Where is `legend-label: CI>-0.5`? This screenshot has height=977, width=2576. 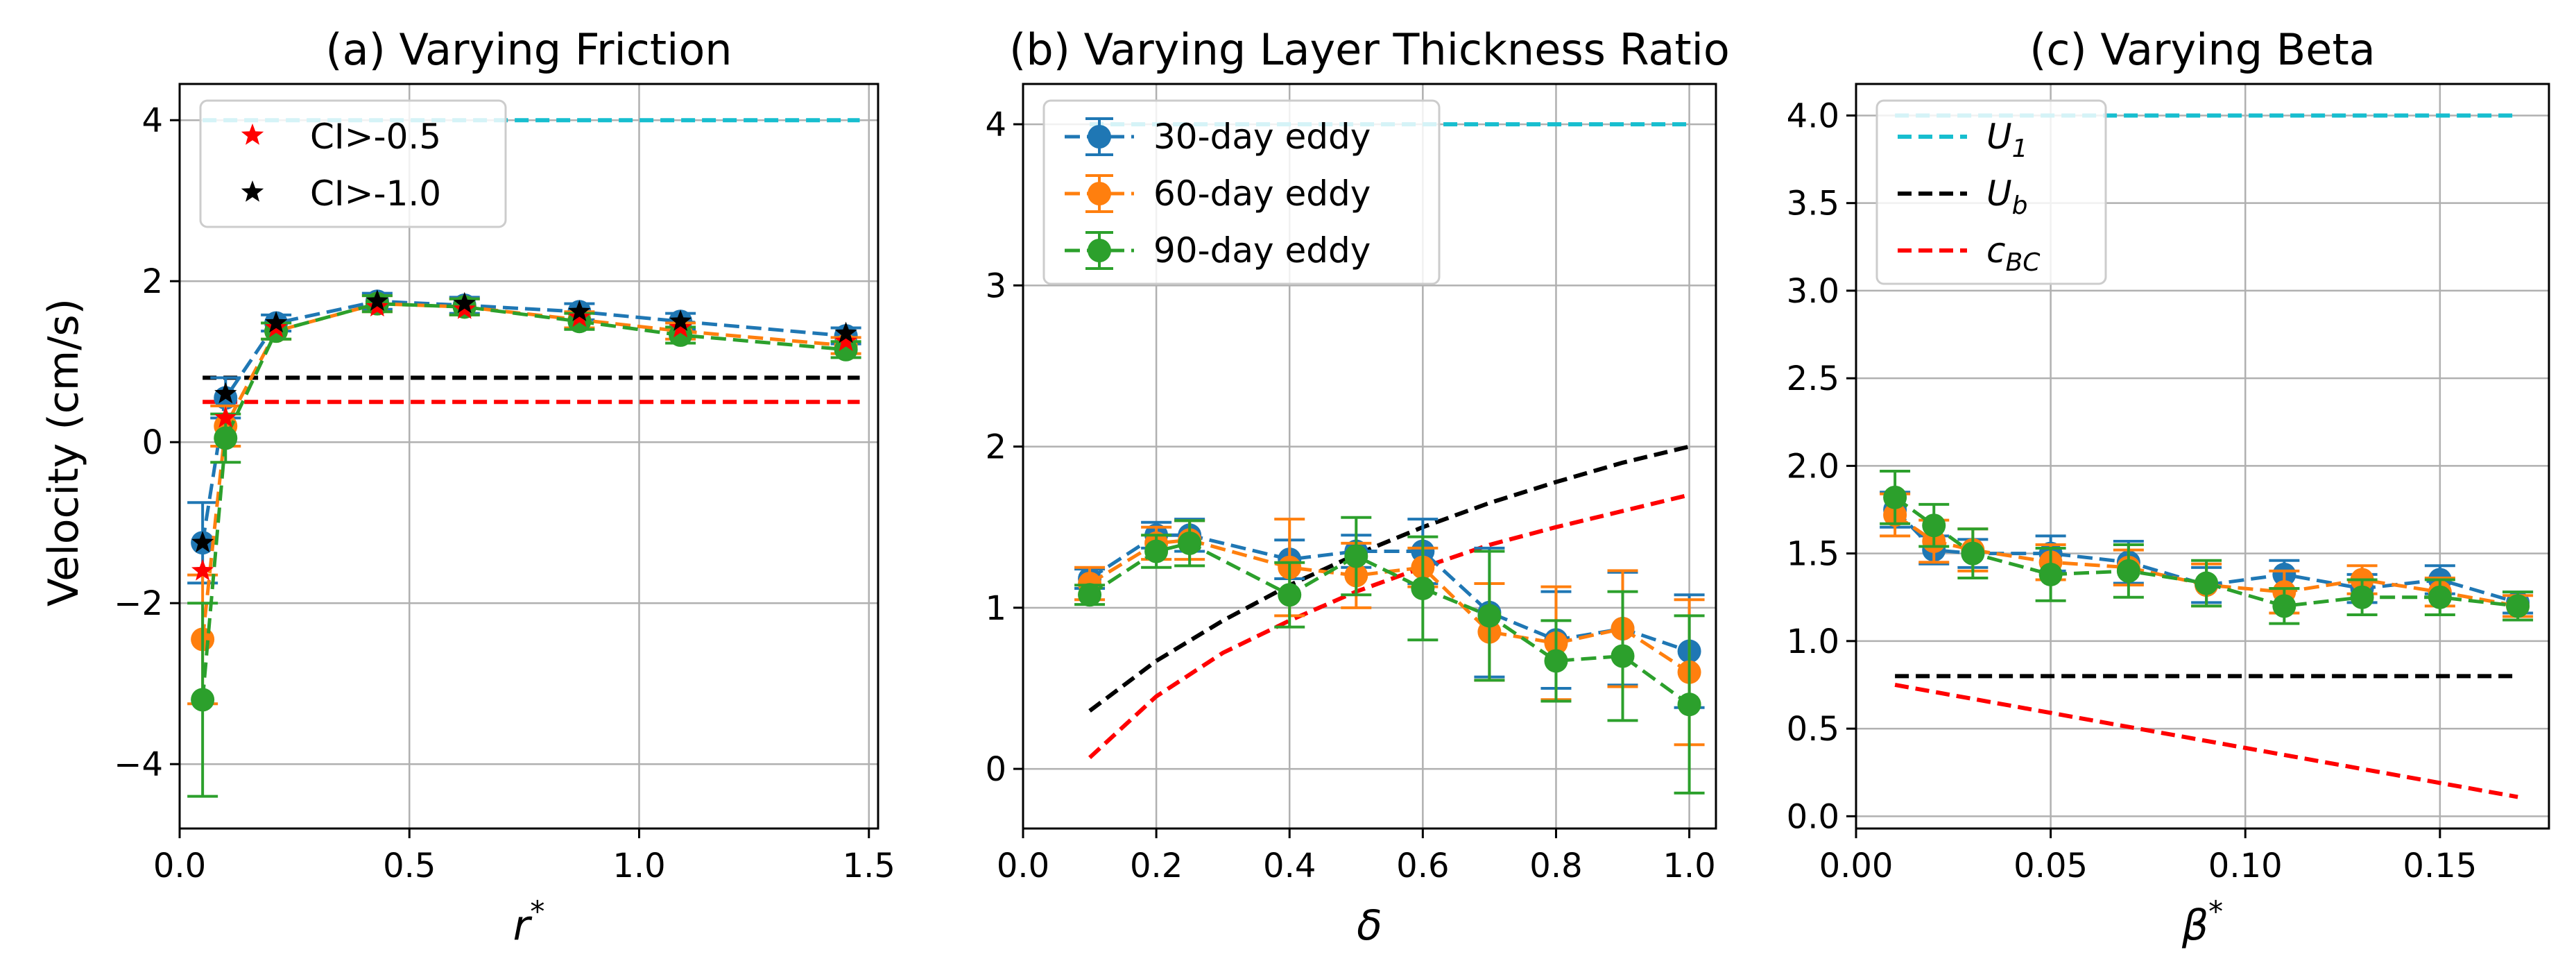 legend-label: CI>-0.5 is located at coordinates (375, 137).